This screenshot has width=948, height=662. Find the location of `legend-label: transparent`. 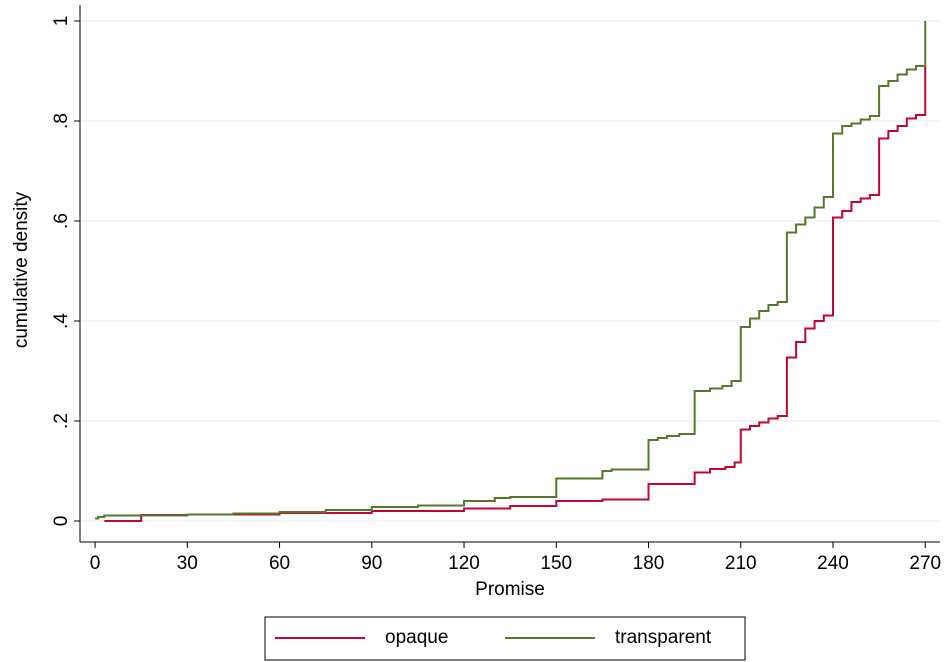

legend-label: transparent is located at coordinates (663, 637).